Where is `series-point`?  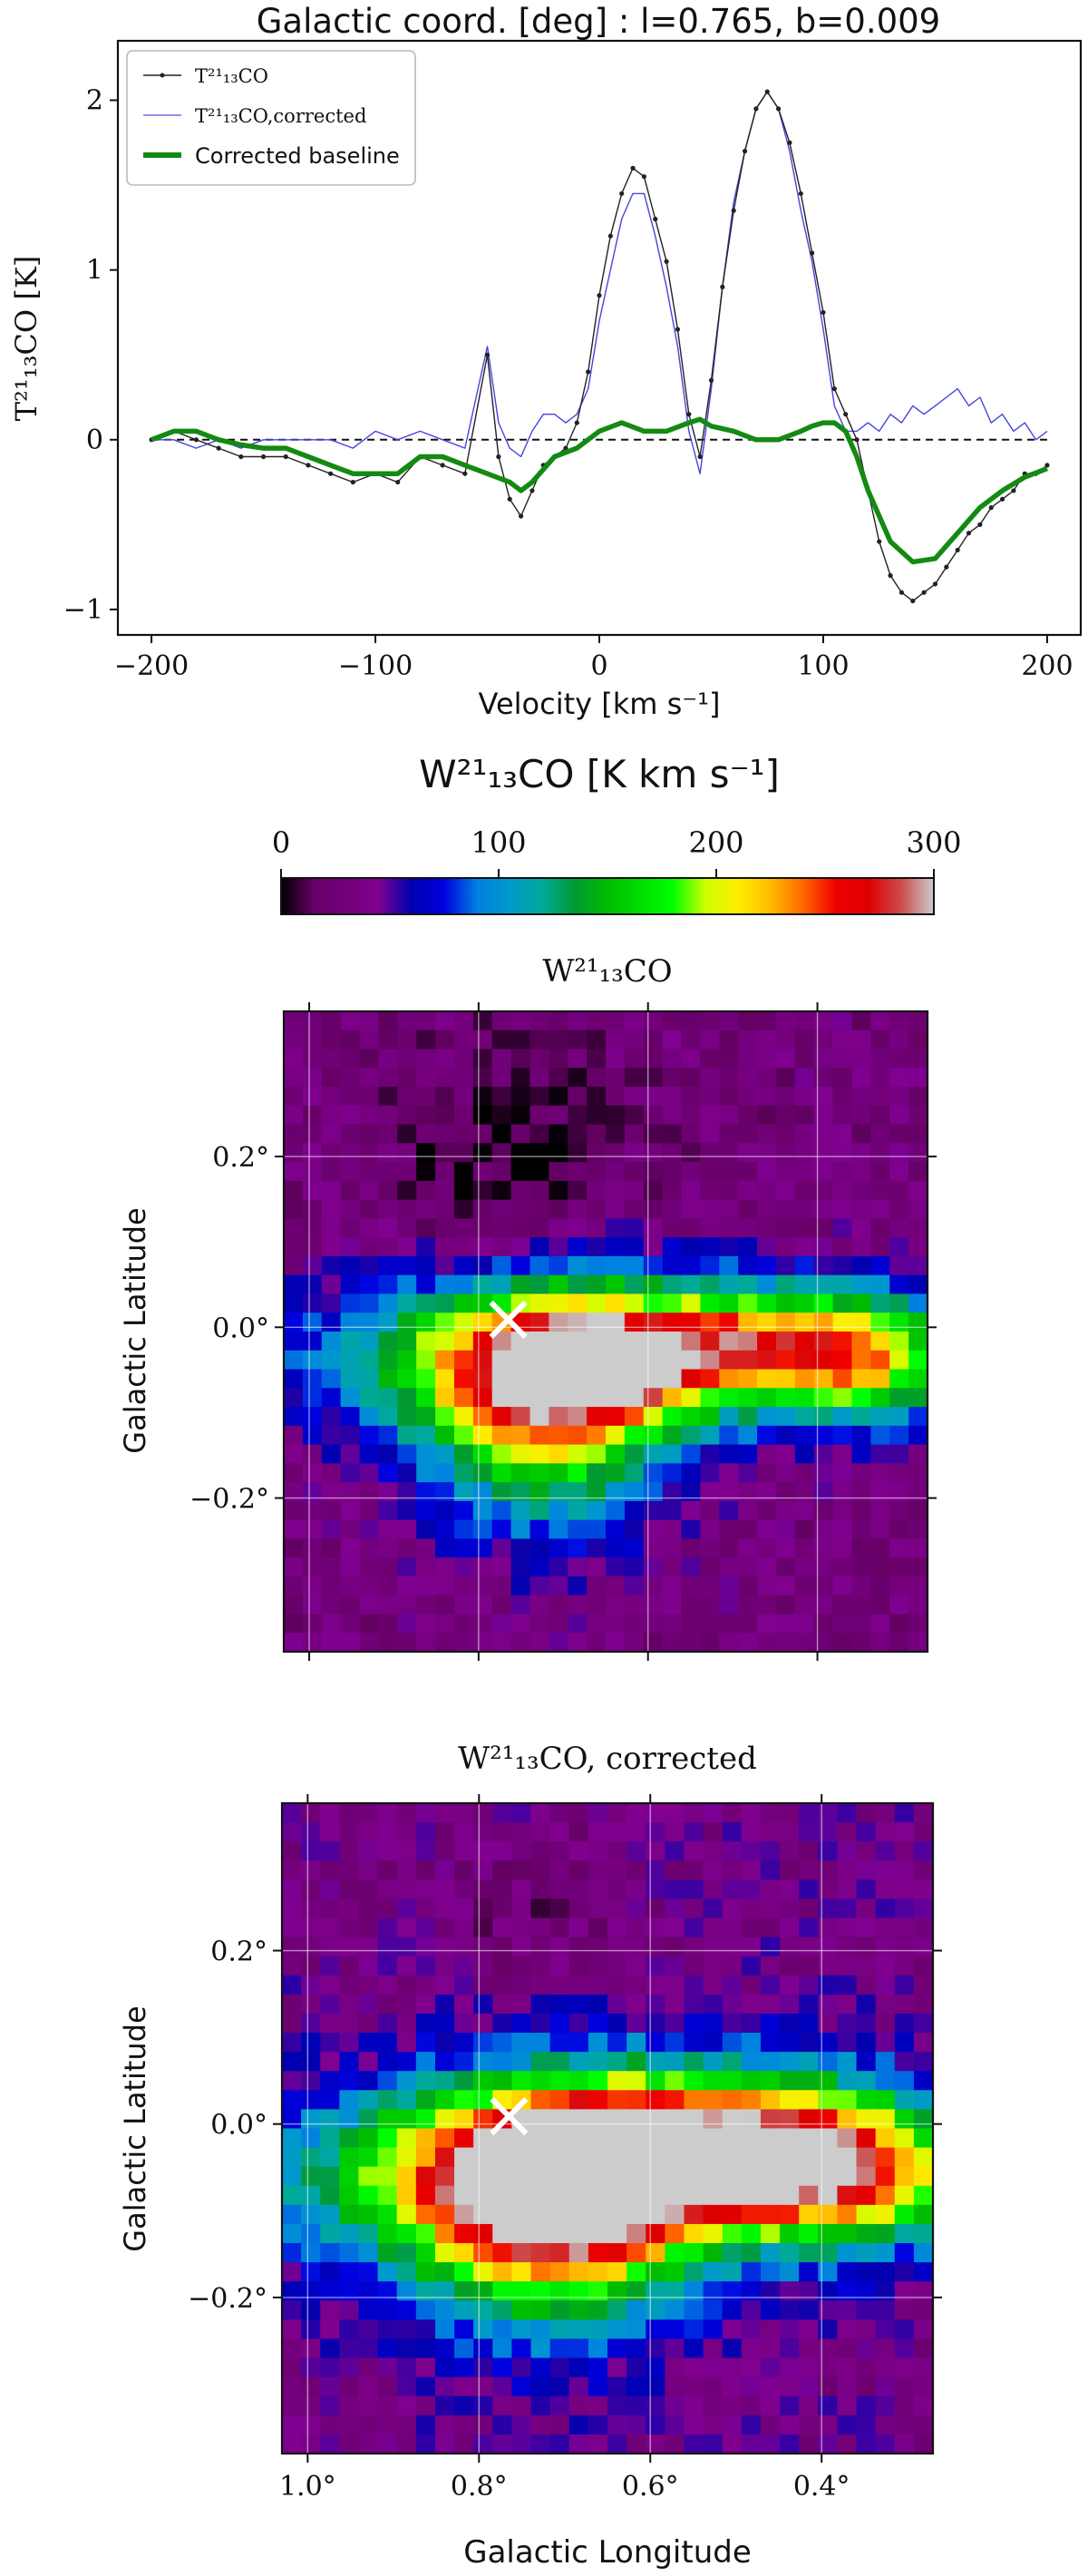 series-point is located at coordinates (722, 286).